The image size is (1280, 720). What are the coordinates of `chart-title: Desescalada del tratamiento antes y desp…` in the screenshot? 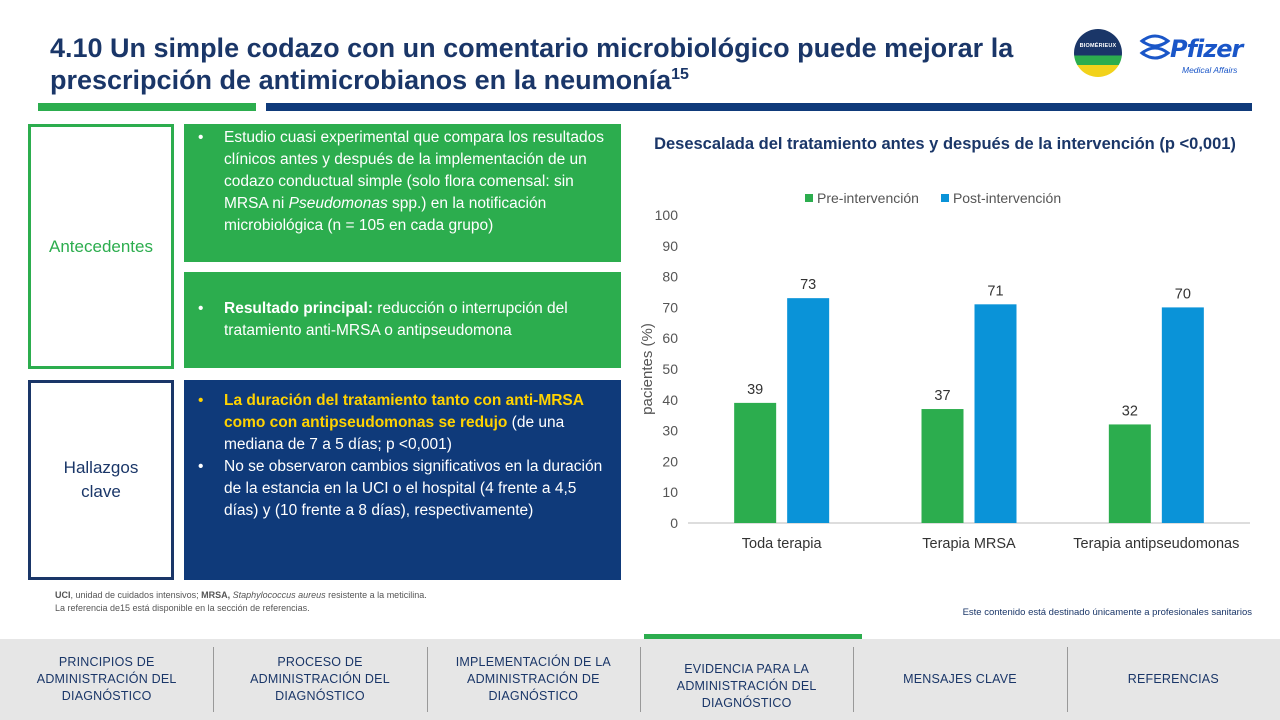 It's located at (945, 144).